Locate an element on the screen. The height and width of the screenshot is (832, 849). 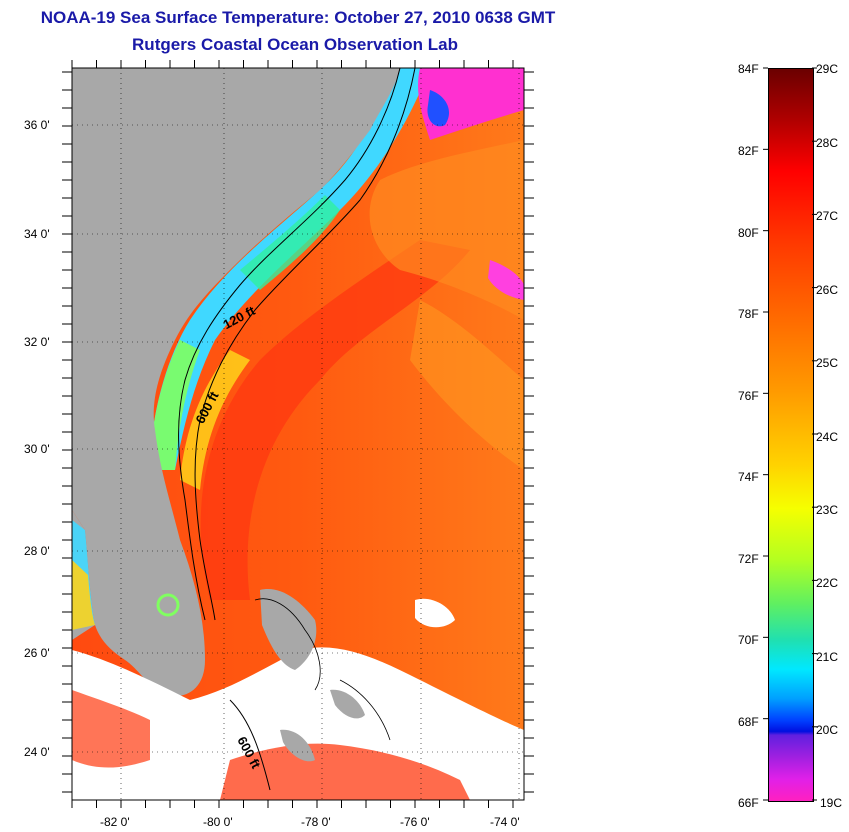
colorbar-f-label: 68F is located at coordinates (748, 722).